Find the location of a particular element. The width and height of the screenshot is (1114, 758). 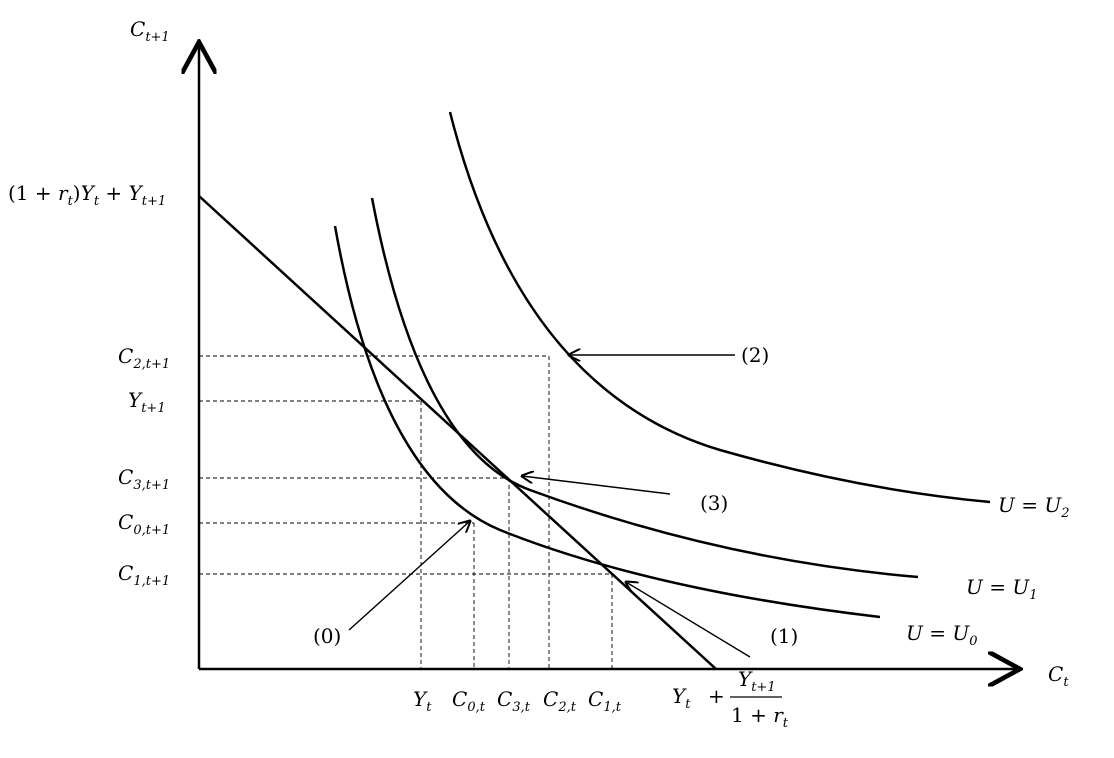

y-tick-c3t1: C3,t+1 is located at coordinates (144, 479).